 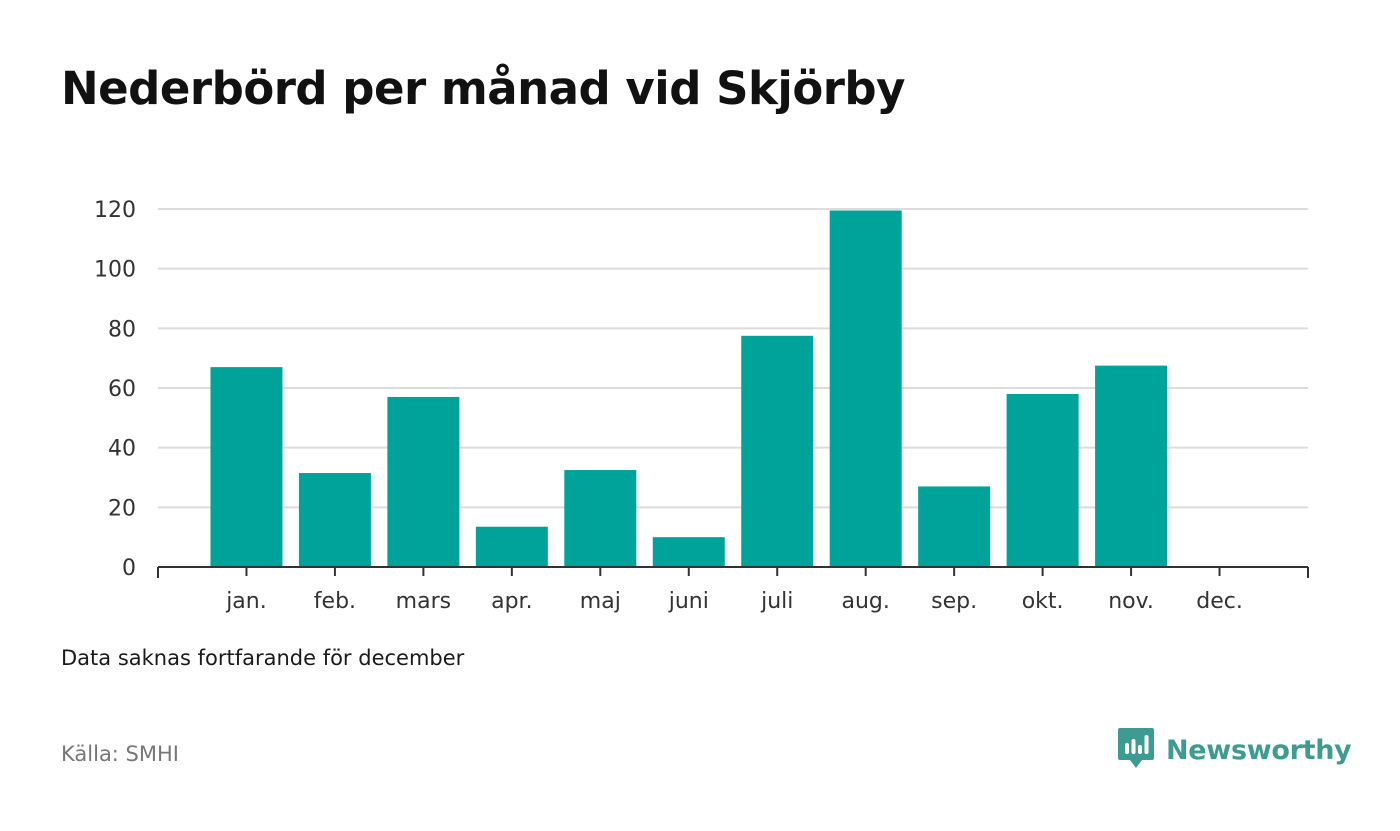 I want to click on x-tick-label: apr., so click(x=511, y=601).